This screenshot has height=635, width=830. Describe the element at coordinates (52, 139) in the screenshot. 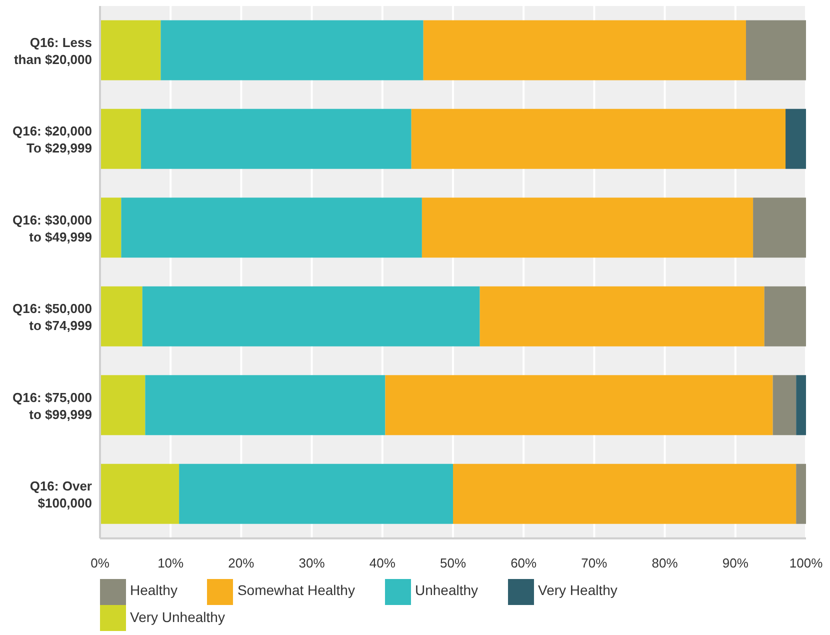

I see `y-tick-label: Q16: $20,000 To $29,999` at that location.